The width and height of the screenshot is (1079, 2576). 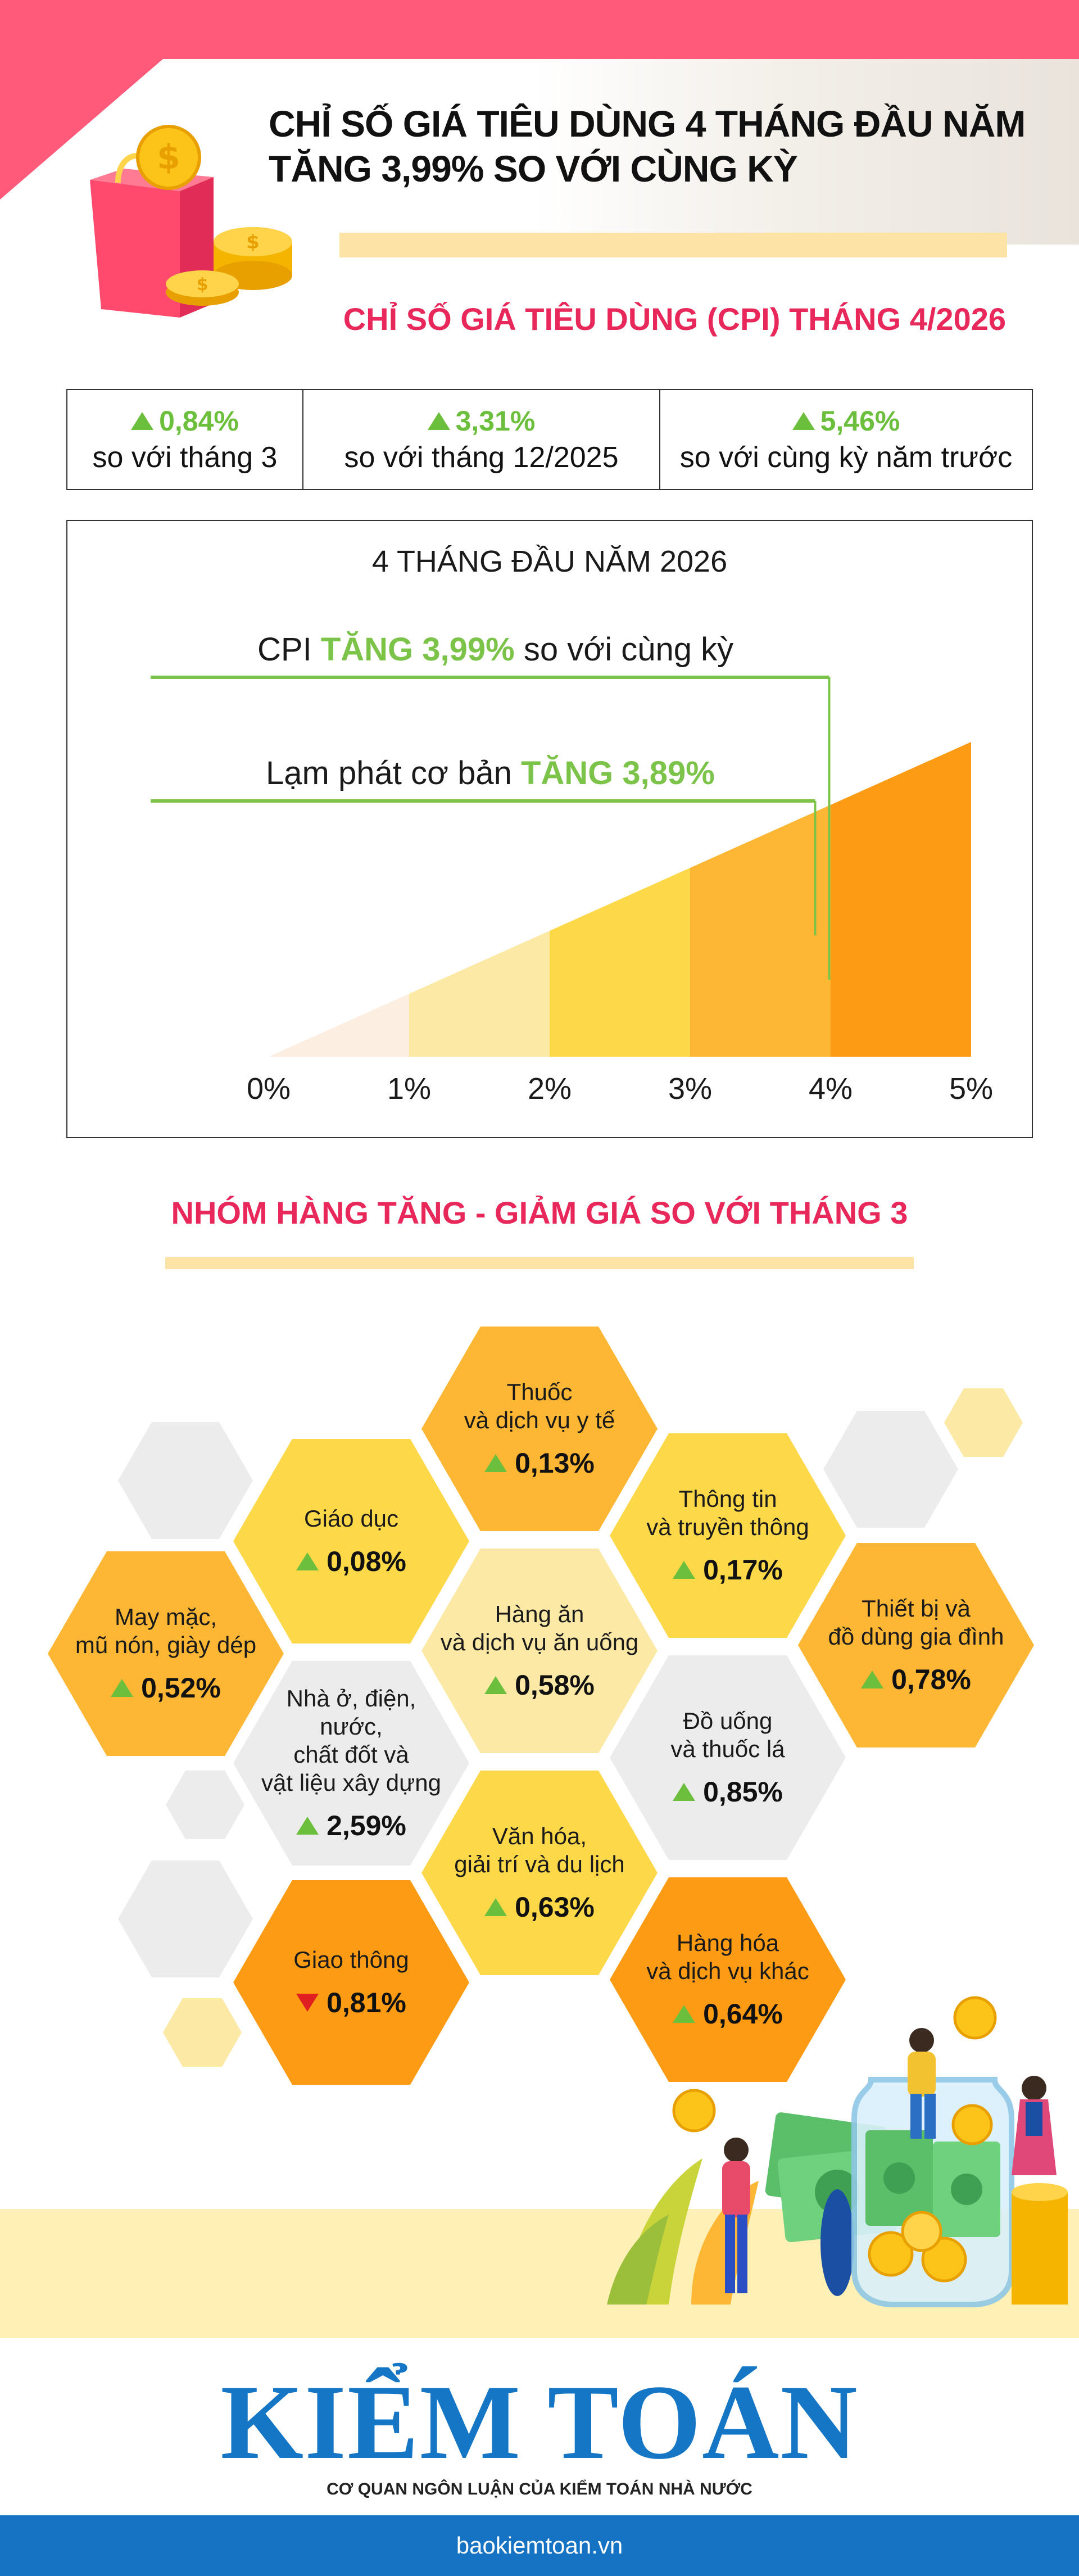 I want to click on stat-value: 0,84%, so click(x=199, y=421).